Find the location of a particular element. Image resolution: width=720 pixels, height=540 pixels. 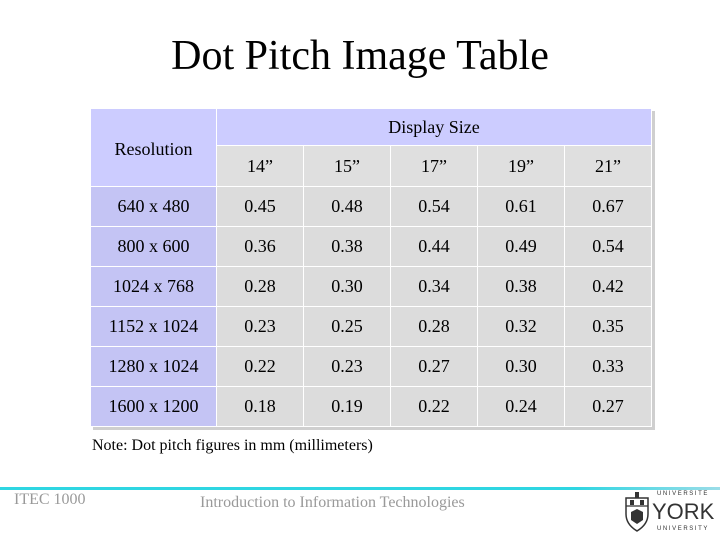

resolution-cell: 1280 x 1024 is located at coordinates (153, 366).